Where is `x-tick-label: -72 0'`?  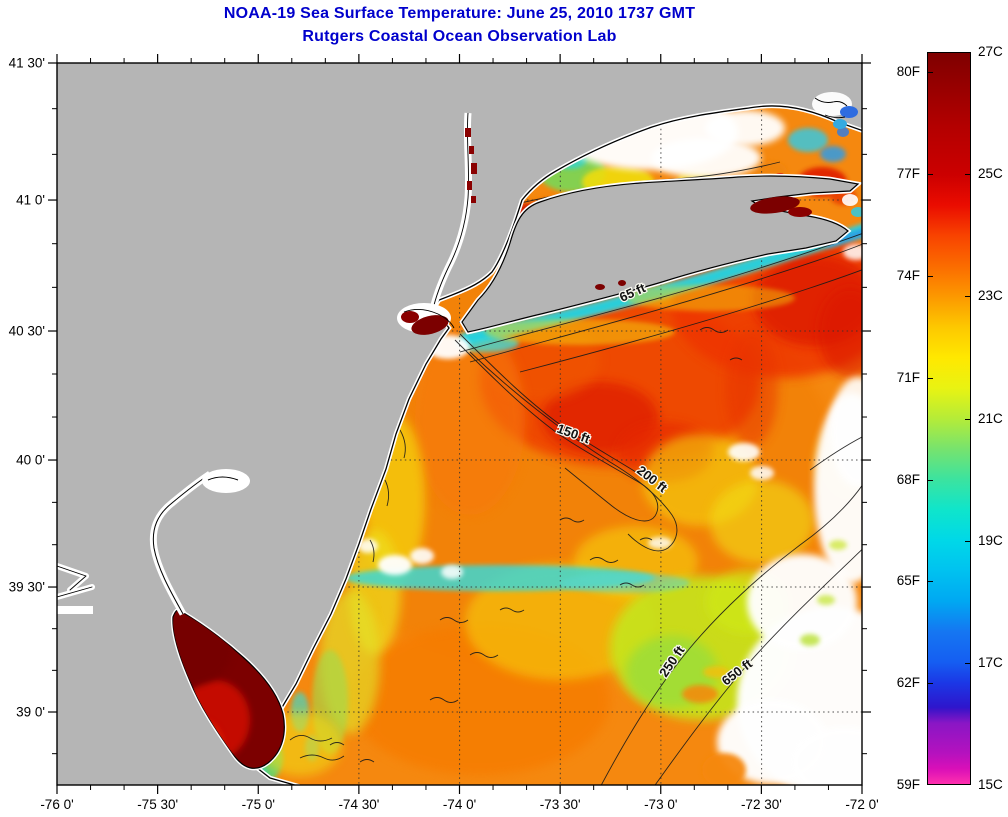
x-tick-label: -72 0' is located at coordinates (861, 804).